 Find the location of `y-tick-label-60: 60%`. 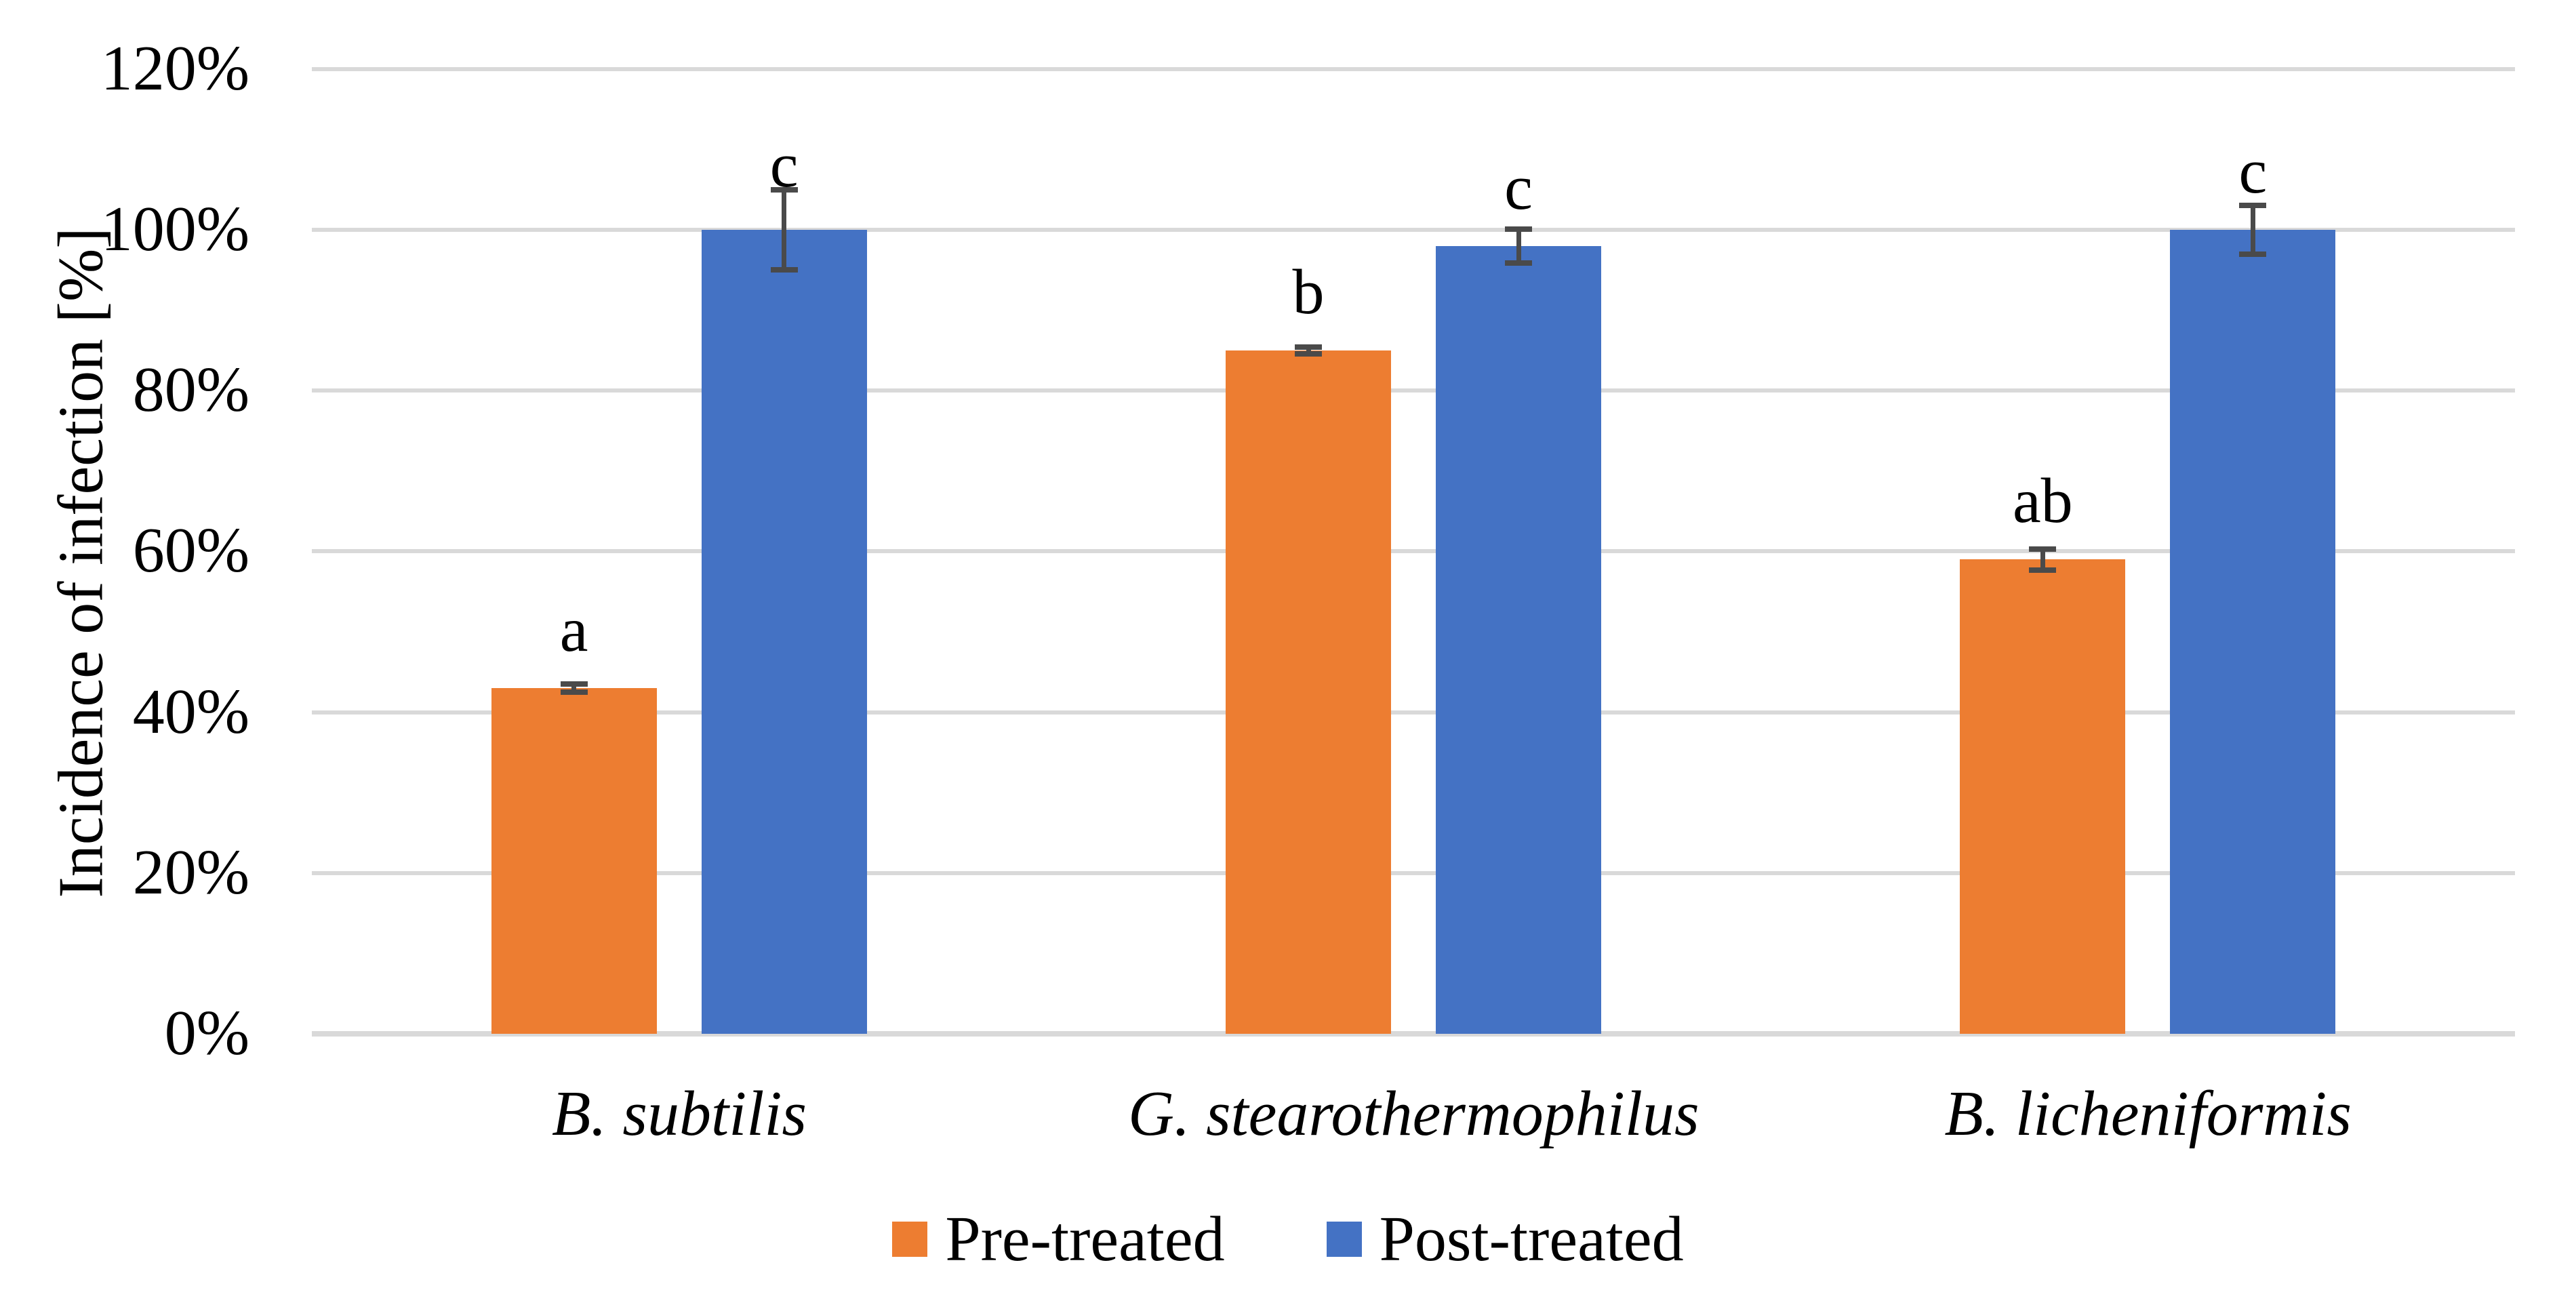

y-tick-label-60: 60% is located at coordinates (190, 550).